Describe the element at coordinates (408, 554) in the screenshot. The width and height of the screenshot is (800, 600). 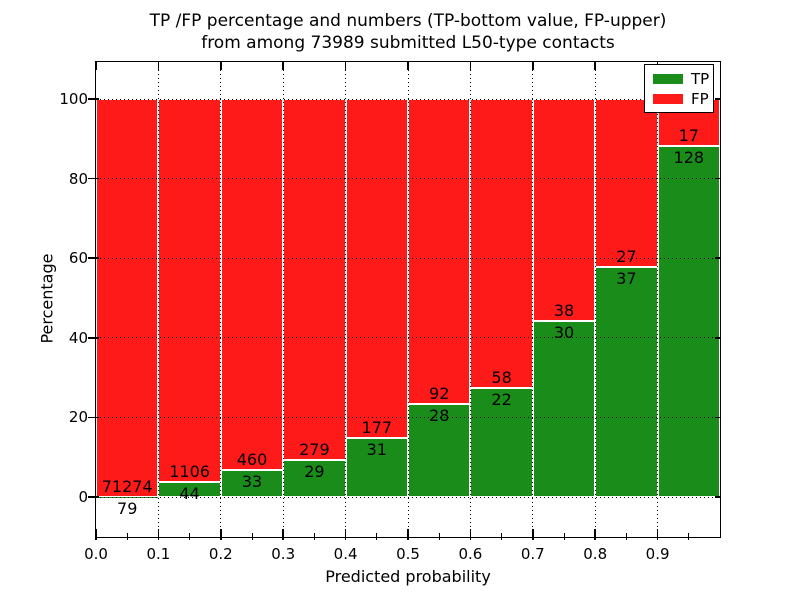
I see `x-tick-label: 0.5` at that location.